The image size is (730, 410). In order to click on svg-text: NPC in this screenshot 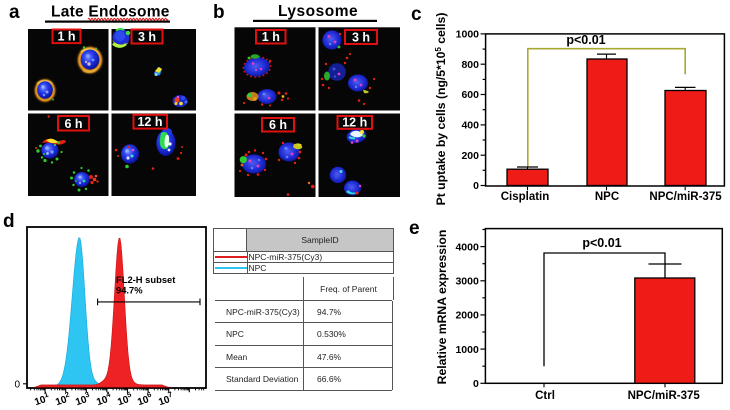, I will do `click(607, 197)`.